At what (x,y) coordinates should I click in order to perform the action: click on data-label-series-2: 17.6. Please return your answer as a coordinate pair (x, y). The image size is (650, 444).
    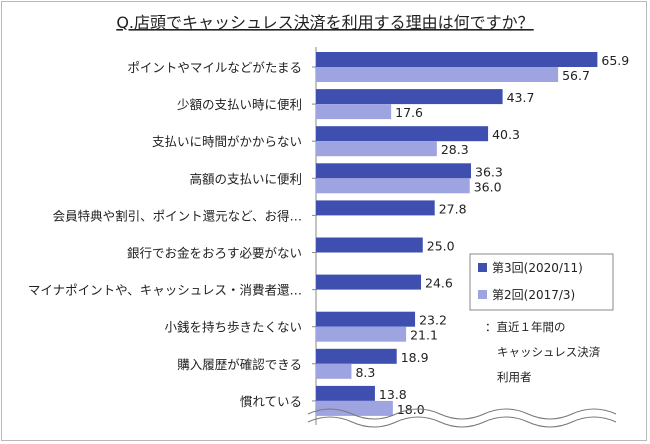
    Looking at the image, I should click on (409, 112).